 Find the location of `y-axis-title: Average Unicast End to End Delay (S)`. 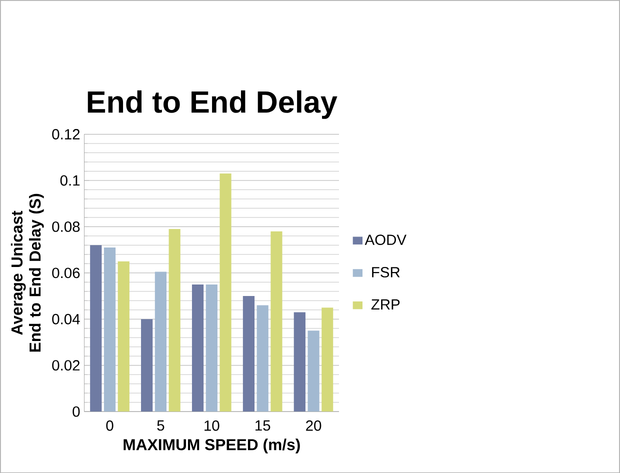

y-axis-title: Average Unicast End to End Delay (S) is located at coordinates (27, 273).